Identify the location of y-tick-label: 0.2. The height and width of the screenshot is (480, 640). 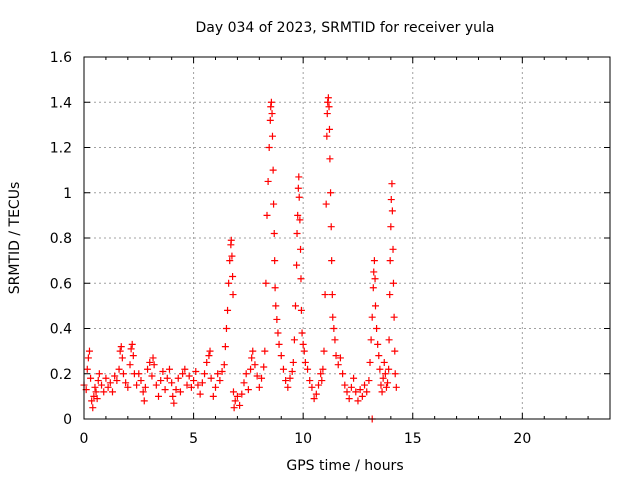
(61, 375).